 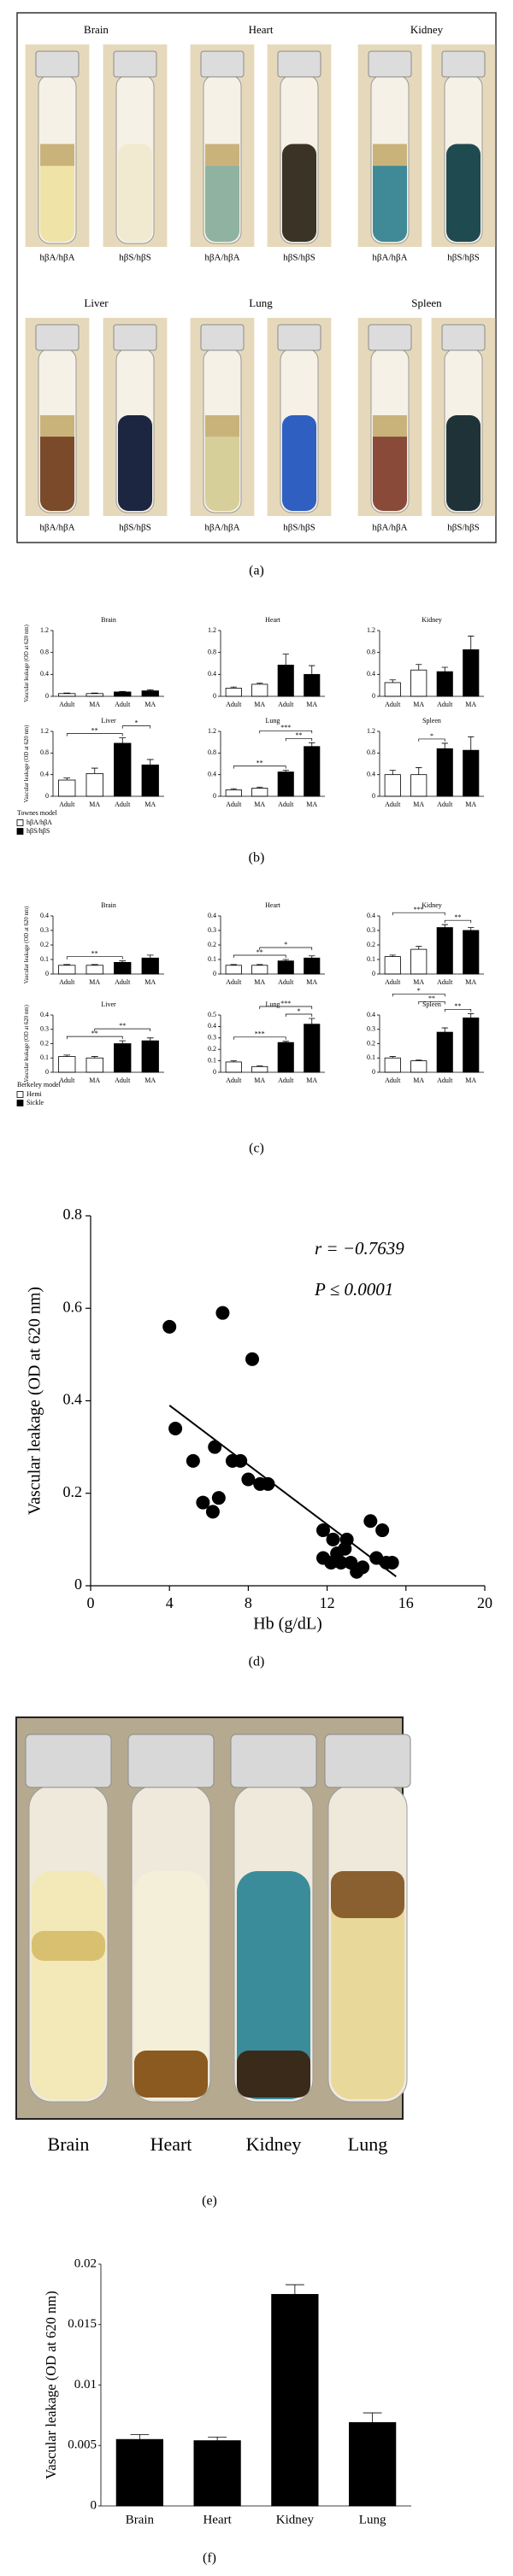 What do you see at coordinates (389, 258) in the screenshot?
I see `genotype-label: hβA/hβA` at bounding box center [389, 258].